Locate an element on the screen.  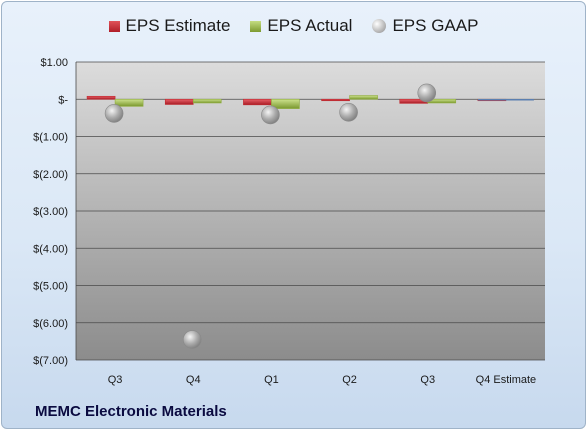
legend-label-estimate: EPS Estimate is located at coordinates (178, 25).